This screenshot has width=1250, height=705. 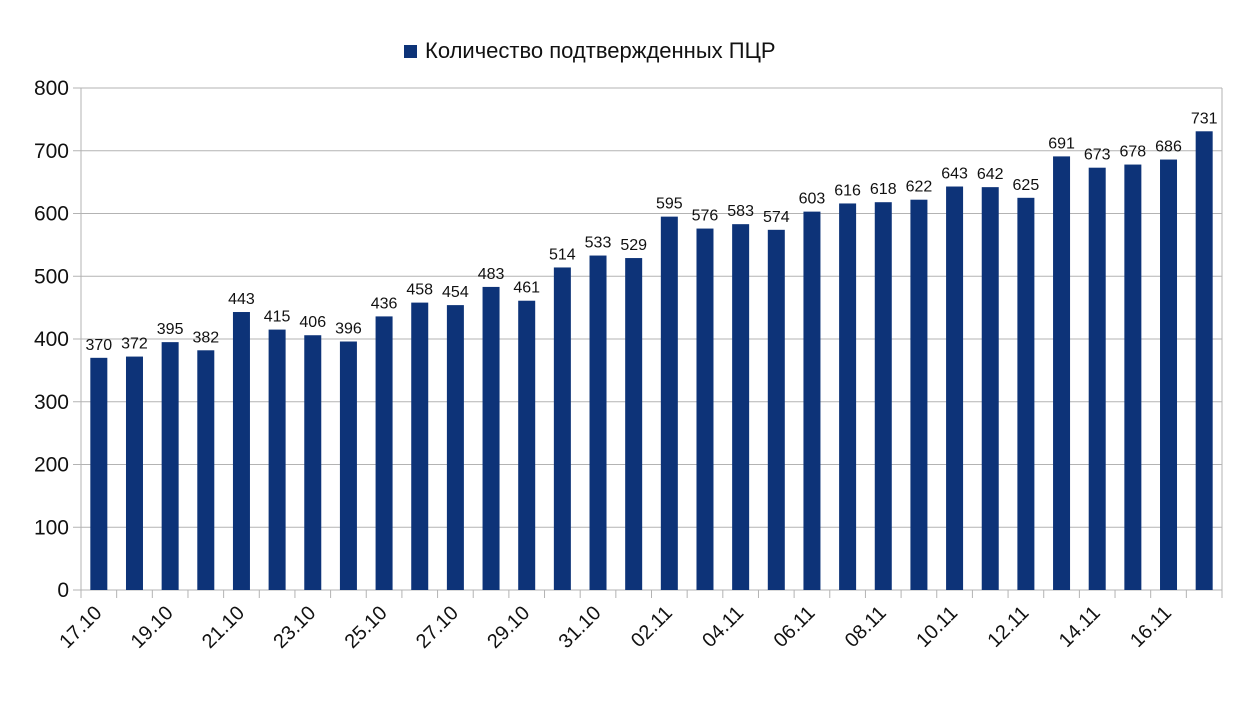 I want to click on data-label: 616, so click(x=847, y=190).